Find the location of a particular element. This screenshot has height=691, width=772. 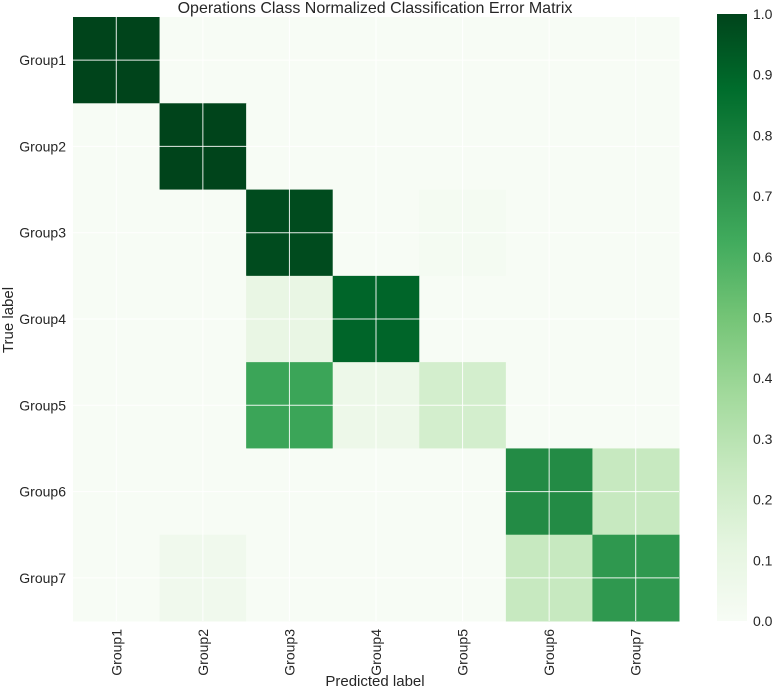

colorbar-tick-label: 0.5 is located at coordinates (762, 318).